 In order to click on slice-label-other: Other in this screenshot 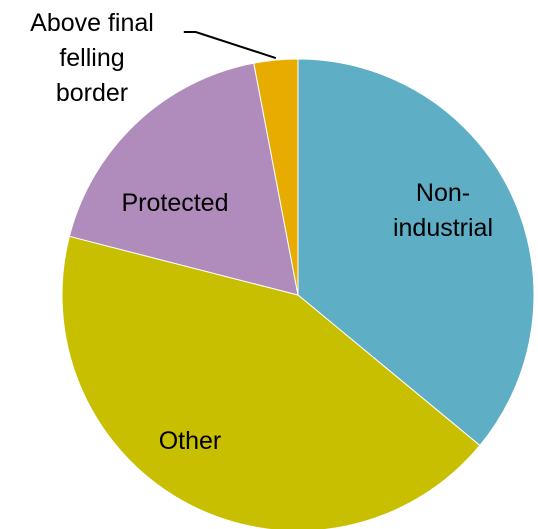, I will do `click(190, 441)`.